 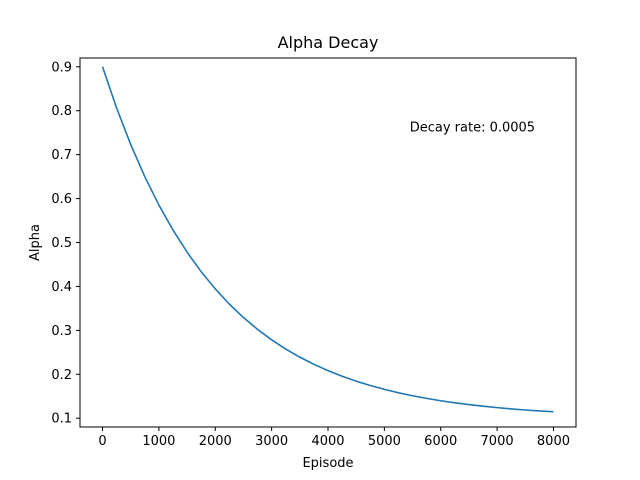 I want to click on y-tick-label: 0.9, so click(x=61, y=67).